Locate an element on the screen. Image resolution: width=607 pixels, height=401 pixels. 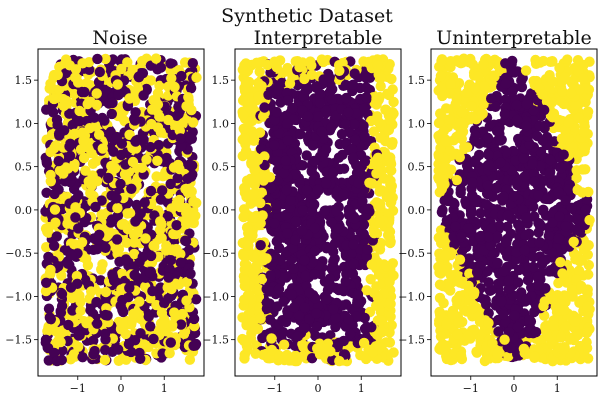
y-tick-label: −1.0 is located at coordinates (411, 296).